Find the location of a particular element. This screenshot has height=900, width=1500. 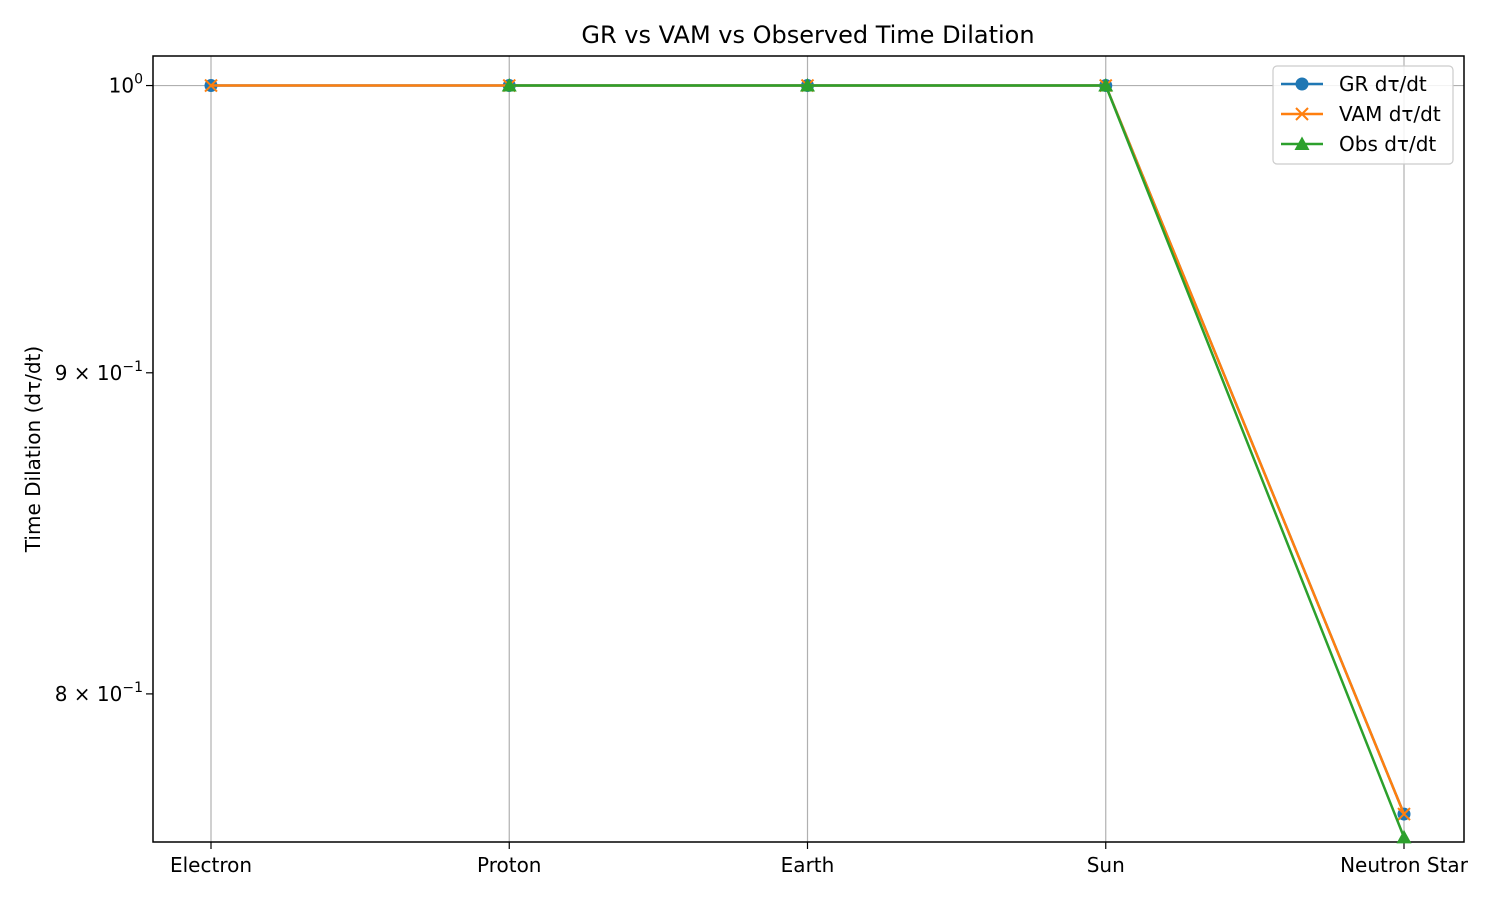

legend-label: VAM dτ/dt is located at coordinates (1390, 114).